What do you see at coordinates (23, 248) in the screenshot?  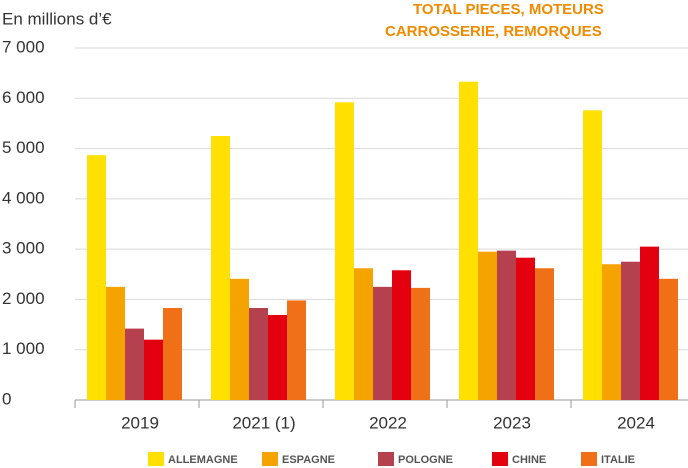 I see `y-tick-label: 3 000` at bounding box center [23, 248].